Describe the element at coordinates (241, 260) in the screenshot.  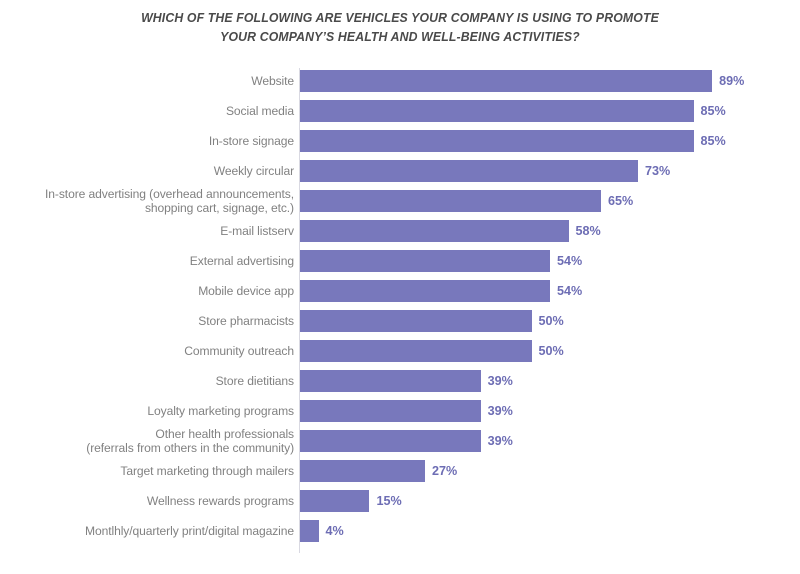
I see `bar-category-label: External advertising` at that location.